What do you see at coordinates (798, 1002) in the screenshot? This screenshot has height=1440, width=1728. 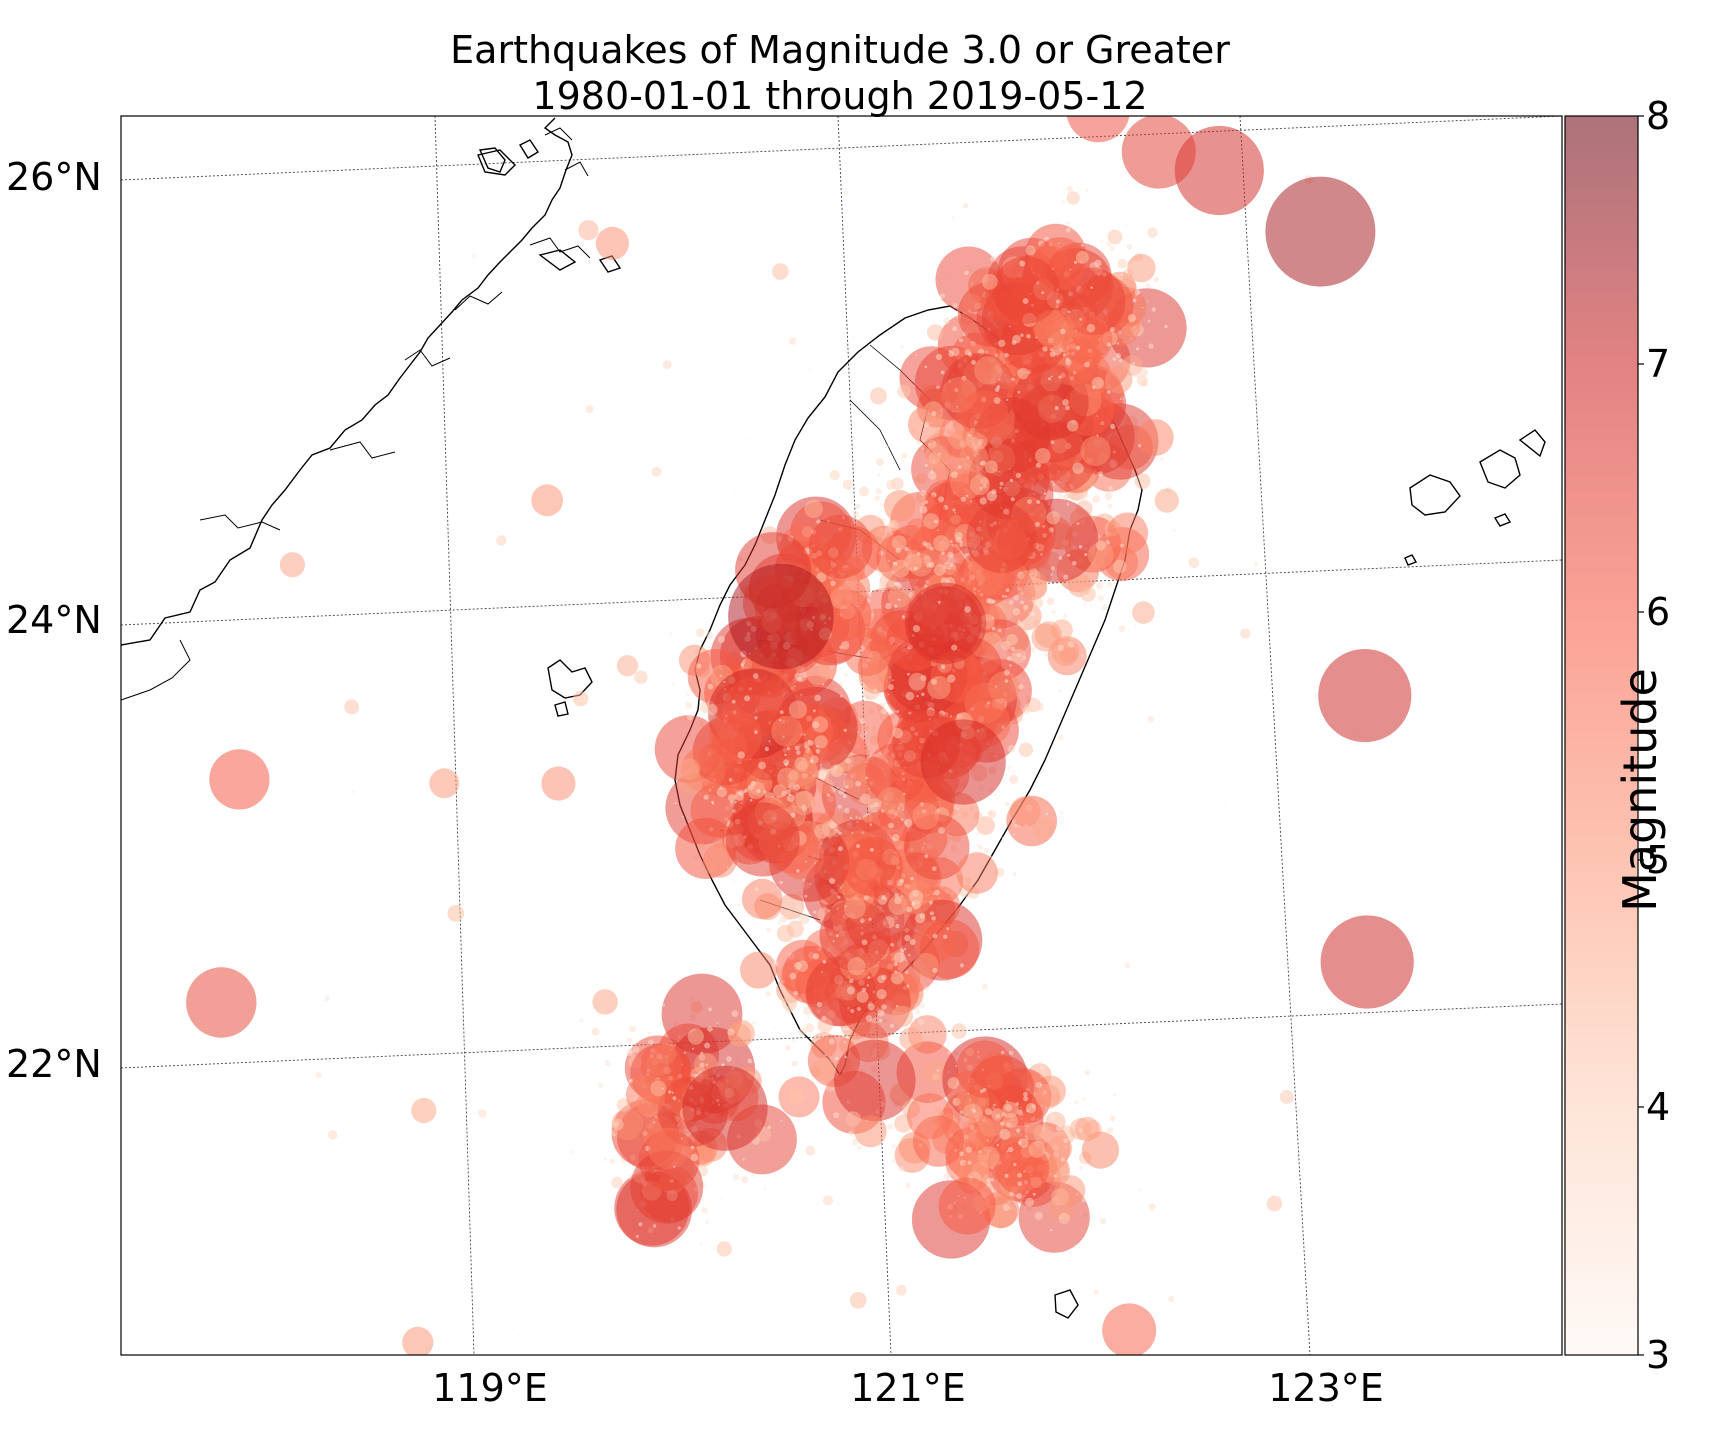 I see `earthquake-point-2082` at bounding box center [798, 1002].